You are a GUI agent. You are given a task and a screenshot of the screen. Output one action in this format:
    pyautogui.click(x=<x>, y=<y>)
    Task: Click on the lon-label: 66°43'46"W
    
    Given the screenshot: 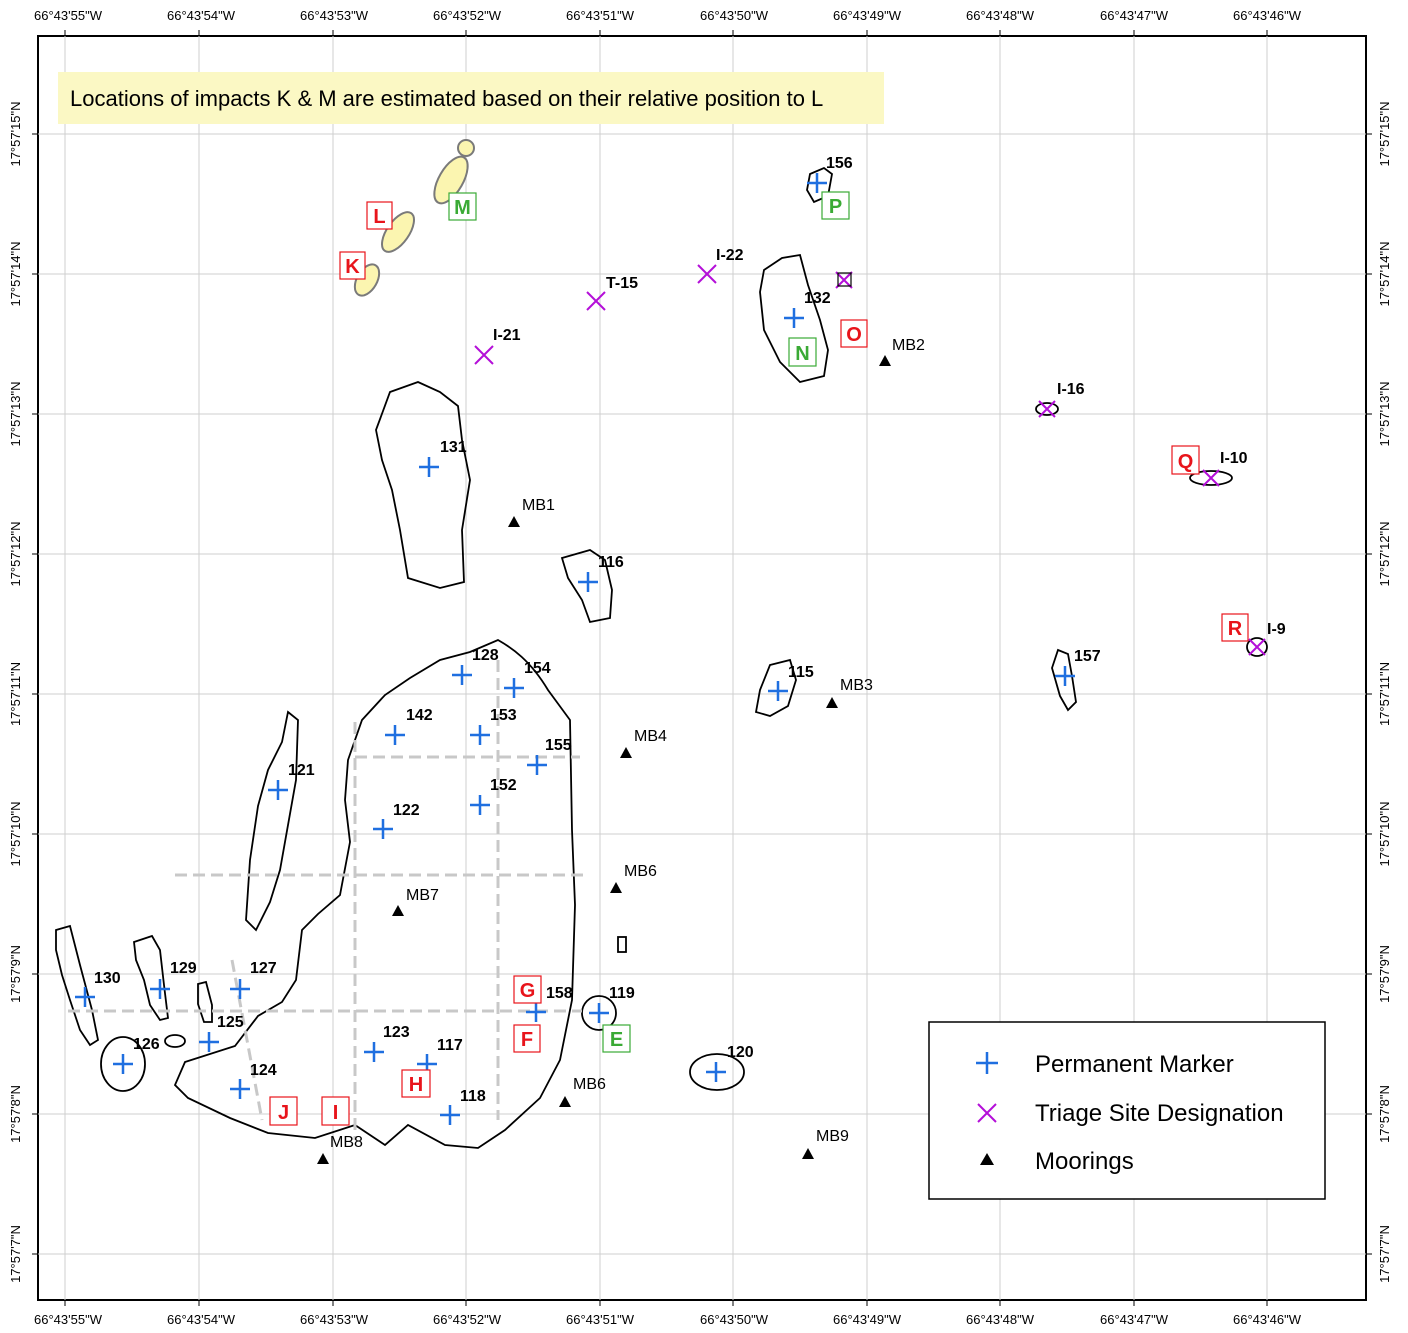 What is the action you would take?
    pyautogui.click(x=1267, y=15)
    